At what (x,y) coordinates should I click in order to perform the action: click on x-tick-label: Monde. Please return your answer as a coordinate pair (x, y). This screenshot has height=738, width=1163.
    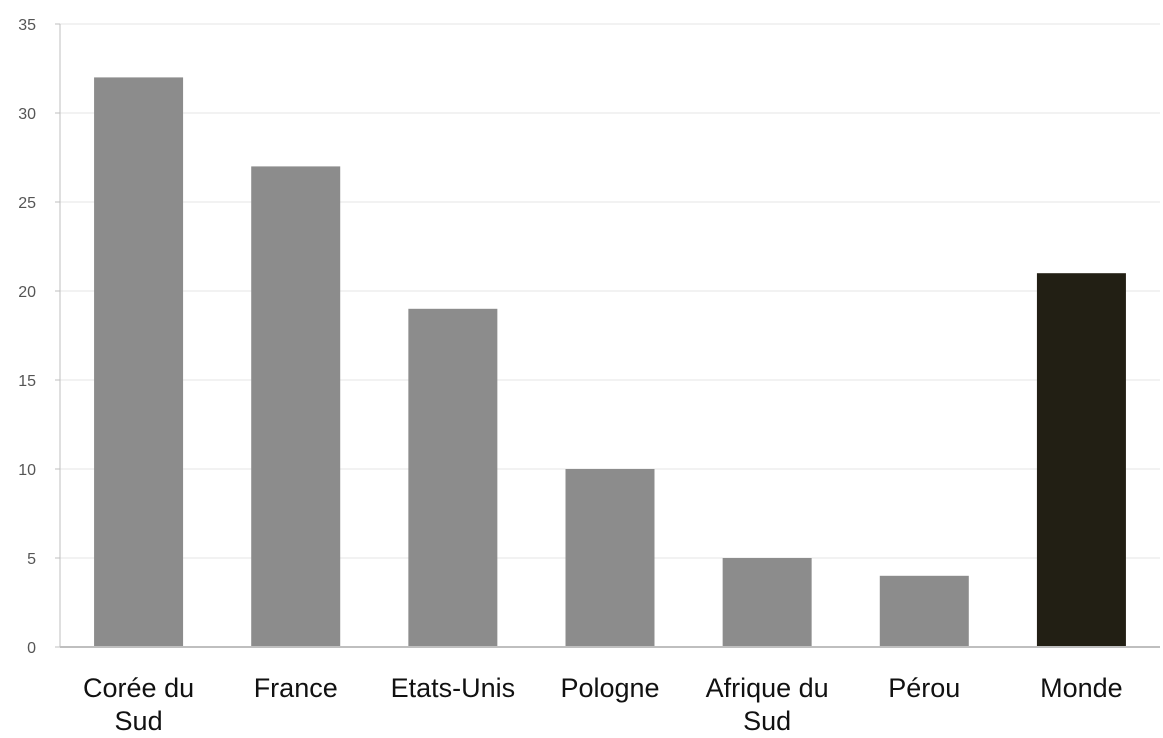
    Looking at the image, I should click on (1081, 688).